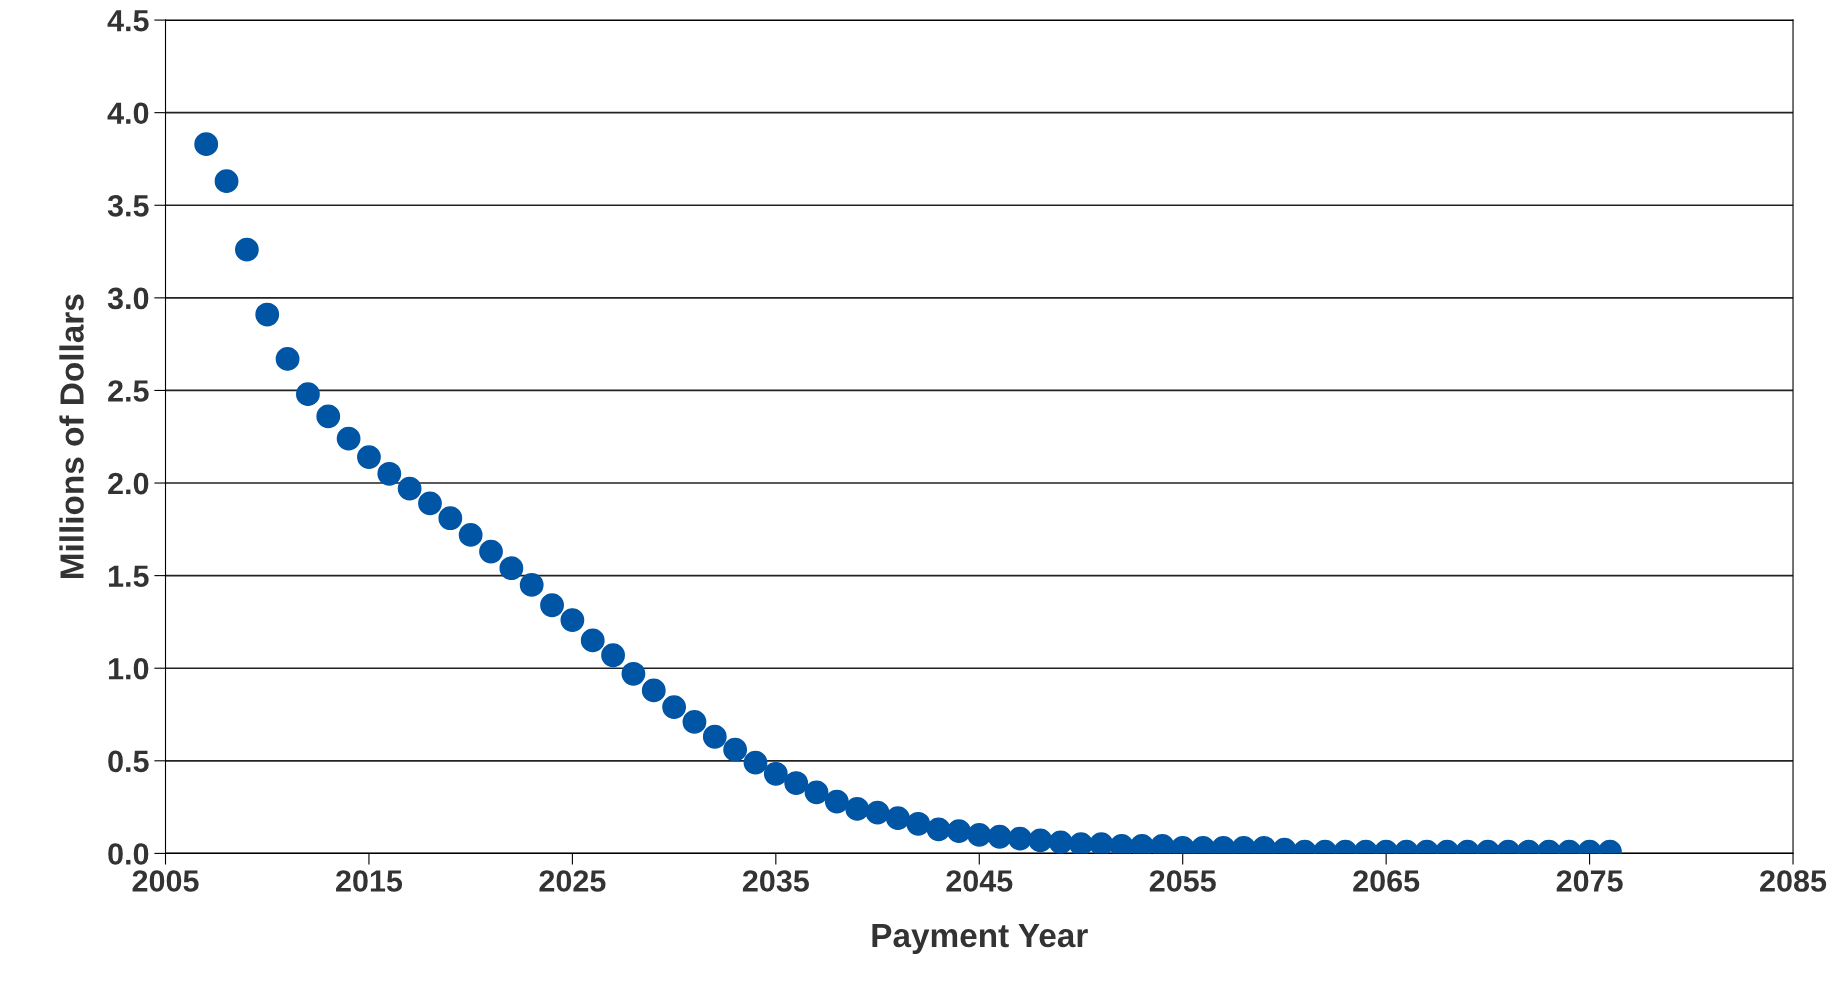 This screenshot has height=1004, width=1839. I want to click on y-tick-label: 4.5, so click(128, 21).